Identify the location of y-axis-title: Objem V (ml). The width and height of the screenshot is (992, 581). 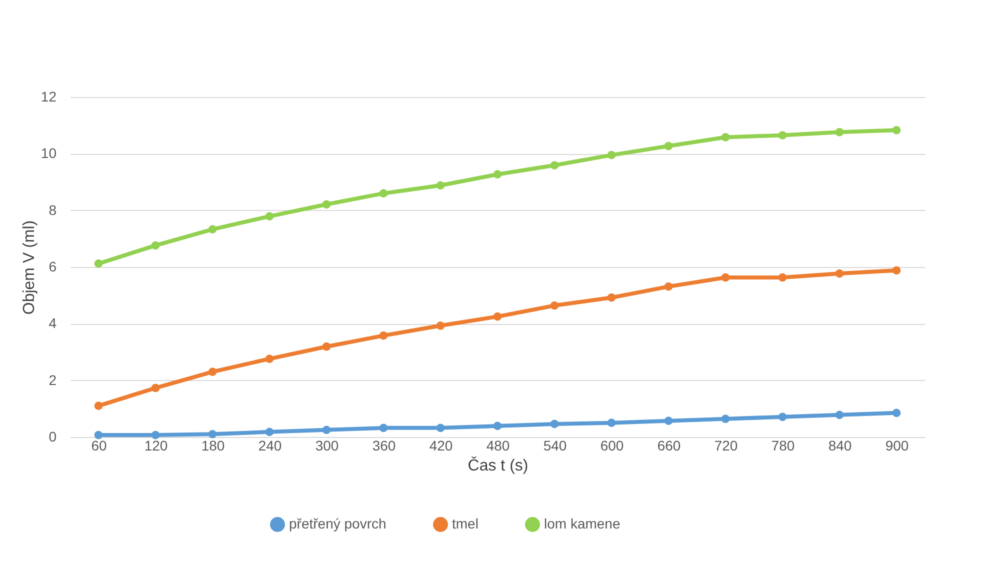
(29, 267).